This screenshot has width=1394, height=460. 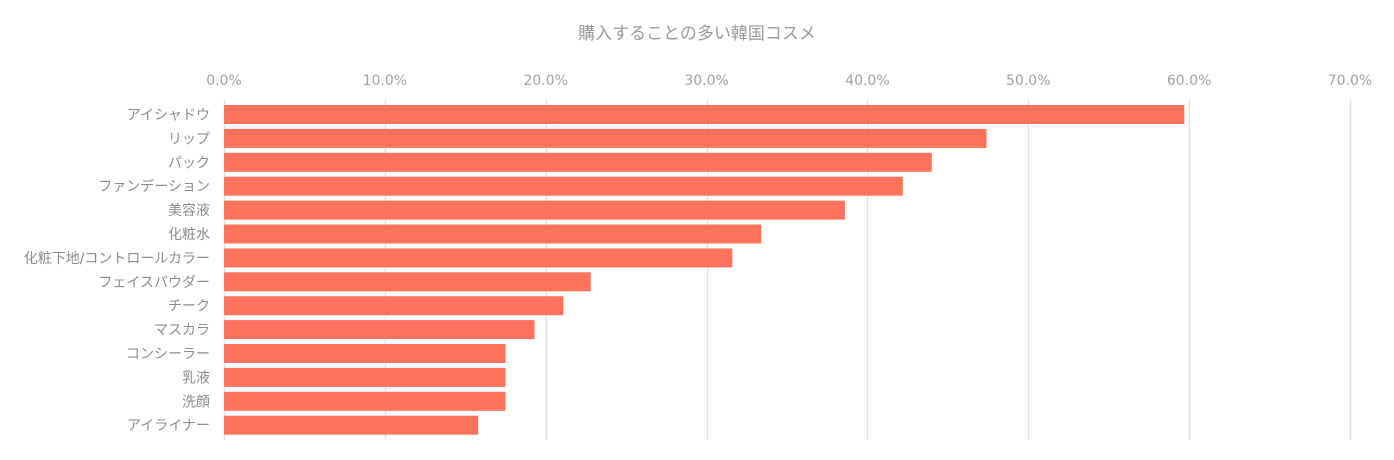 What do you see at coordinates (224, 81) in the screenshot?
I see `x-tick-label: 0.0%` at bounding box center [224, 81].